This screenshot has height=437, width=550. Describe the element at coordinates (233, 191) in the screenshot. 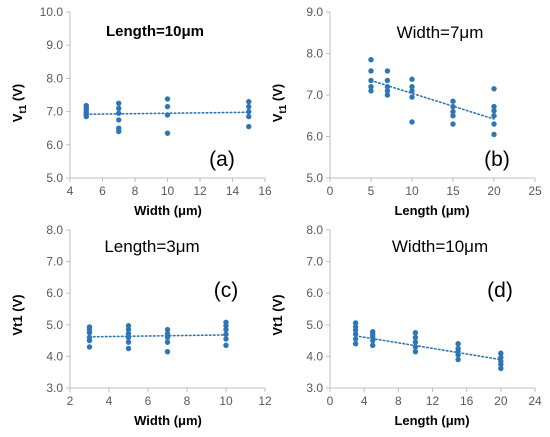

I see `x-tick-label: 14` at that location.